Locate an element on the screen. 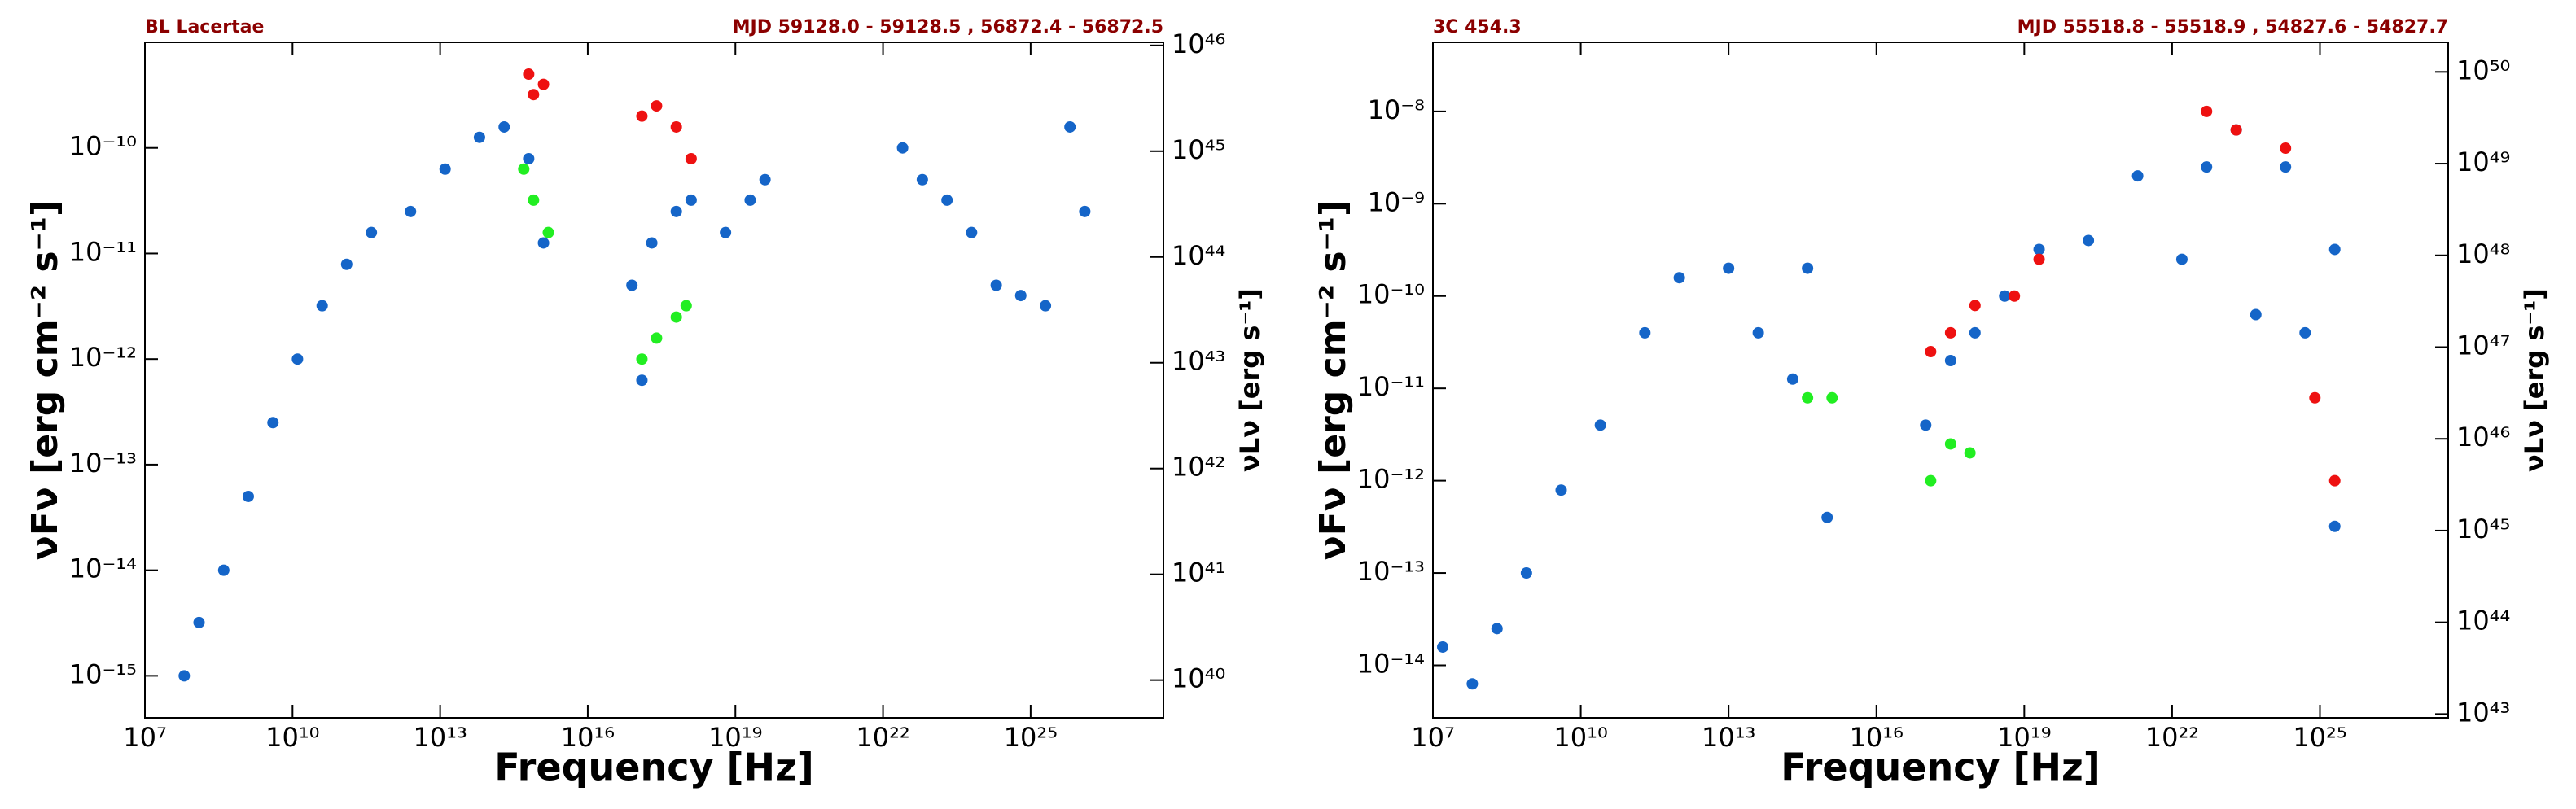 The height and width of the screenshot is (809, 2576). y-tick-label: 10⁻¹³ is located at coordinates (103, 463).